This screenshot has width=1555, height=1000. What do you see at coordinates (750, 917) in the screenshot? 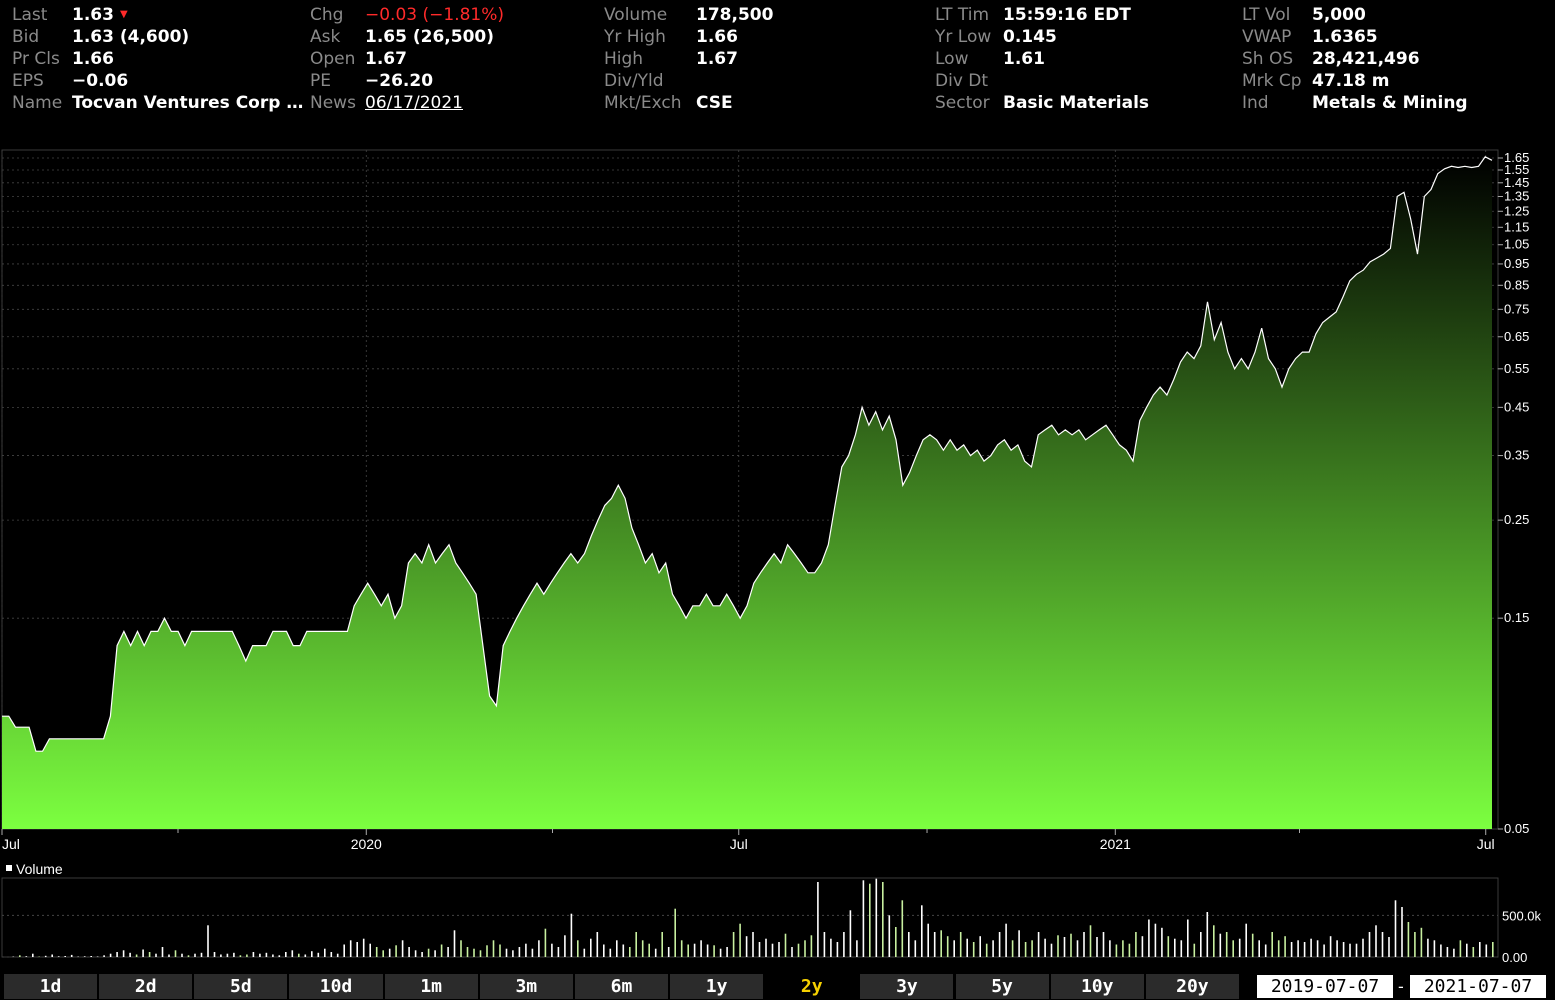
I see `volume-frame` at bounding box center [750, 917].